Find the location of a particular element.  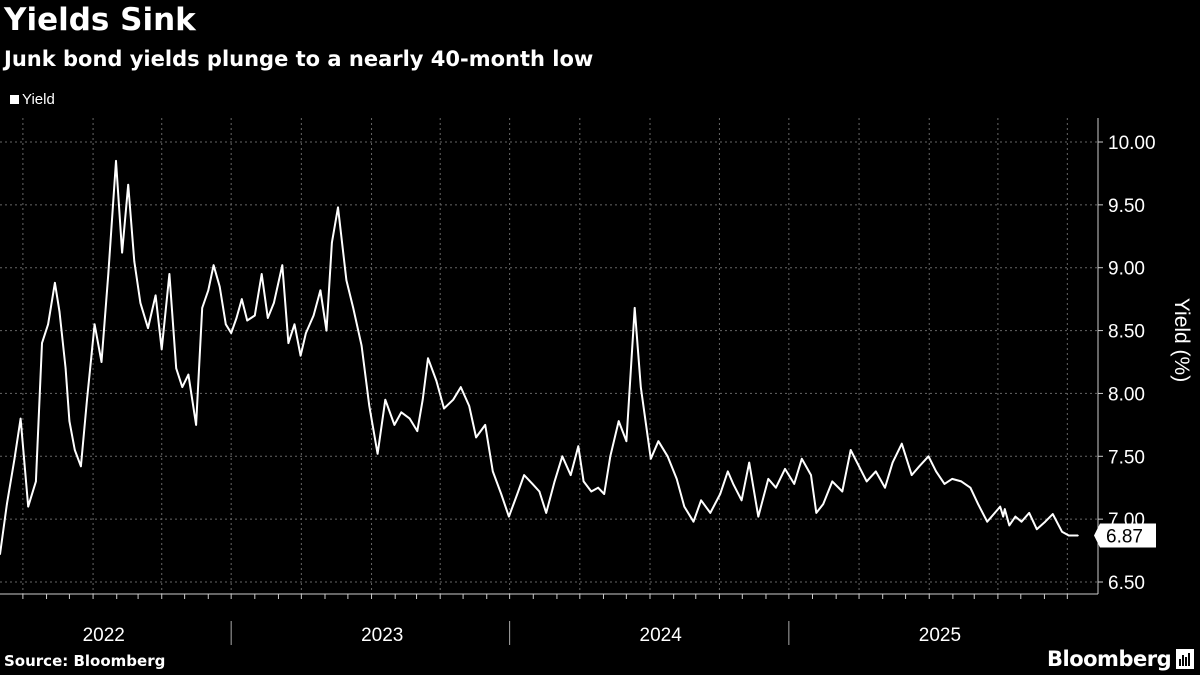

legend-swatch-yield is located at coordinates (14, 99).